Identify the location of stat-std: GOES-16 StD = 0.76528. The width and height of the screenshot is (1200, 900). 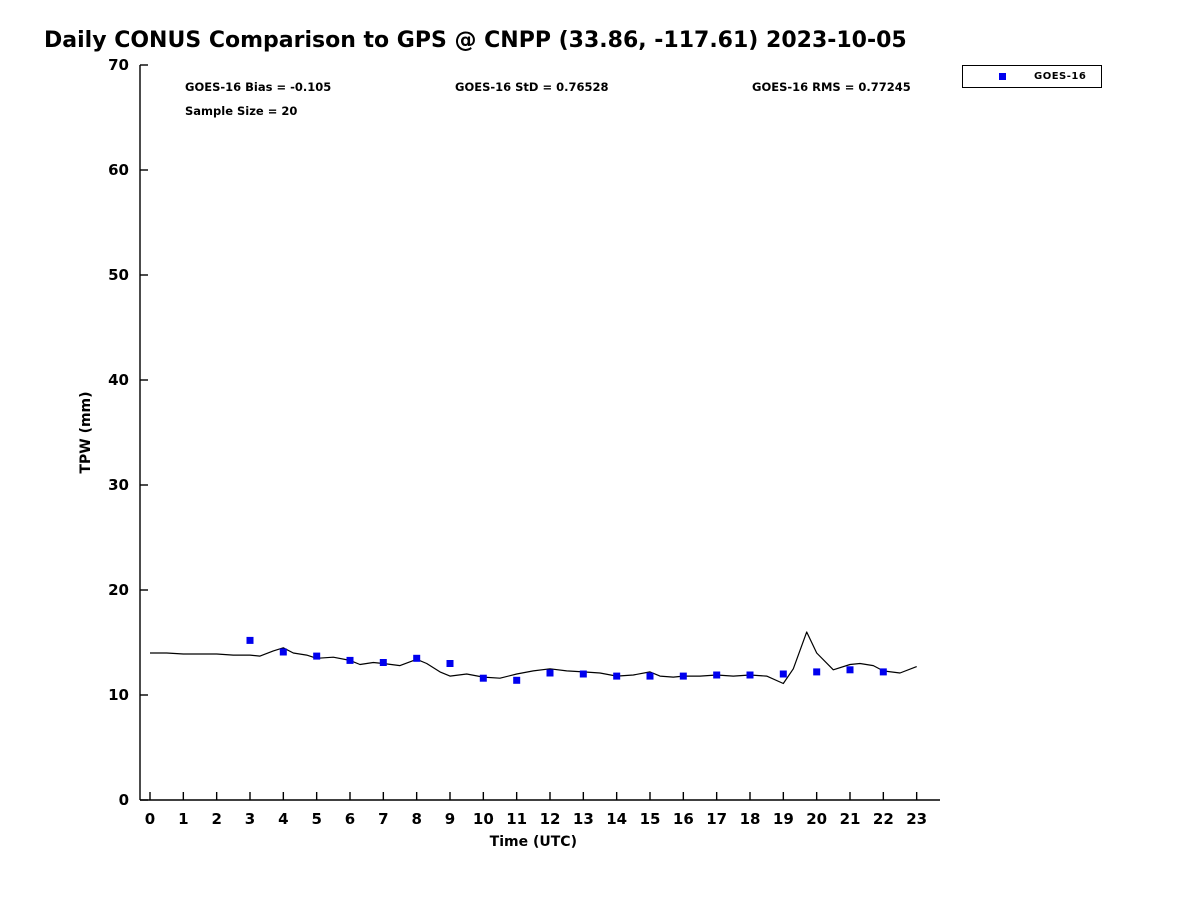
(532, 87).